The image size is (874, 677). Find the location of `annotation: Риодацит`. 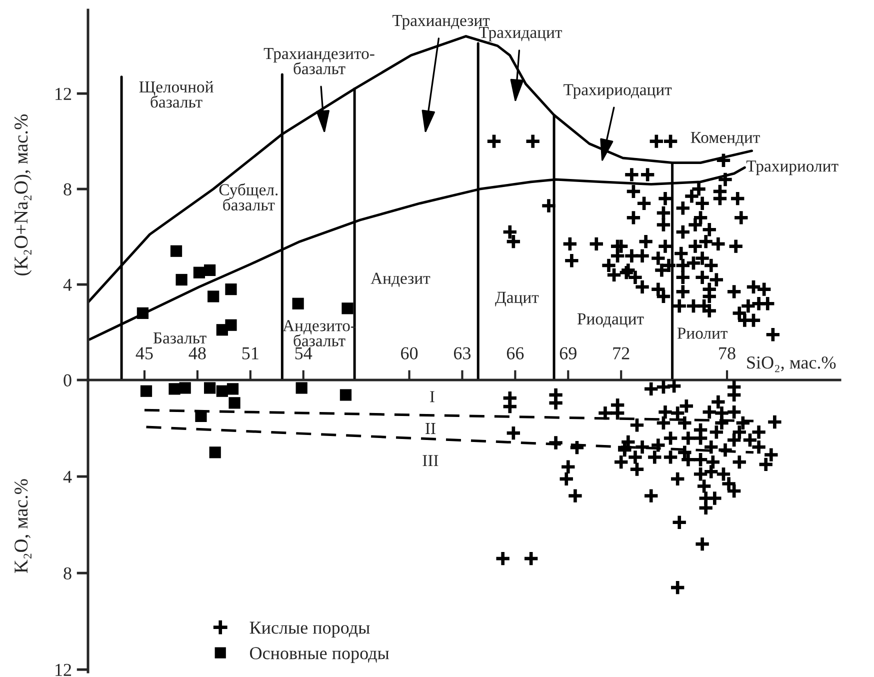

annotation: Риодацит is located at coordinates (610, 320).